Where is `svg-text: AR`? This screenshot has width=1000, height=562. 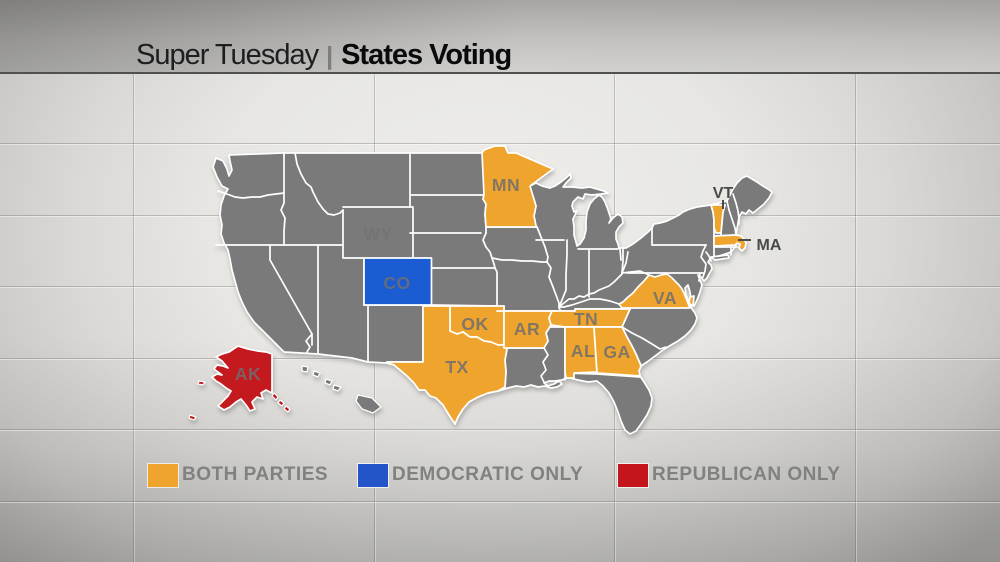
svg-text: AR is located at coordinates (527, 329).